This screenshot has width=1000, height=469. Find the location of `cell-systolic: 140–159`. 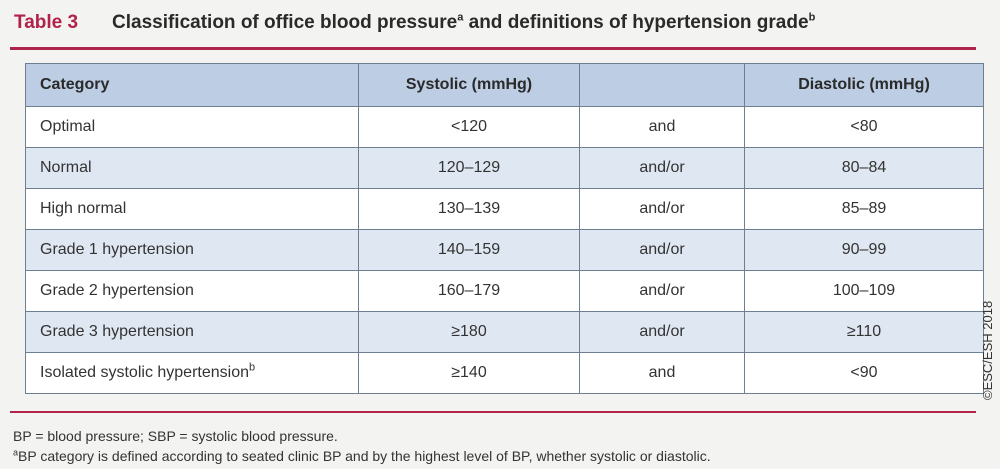

cell-systolic: 140–159 is located at coordinates (469, 250).